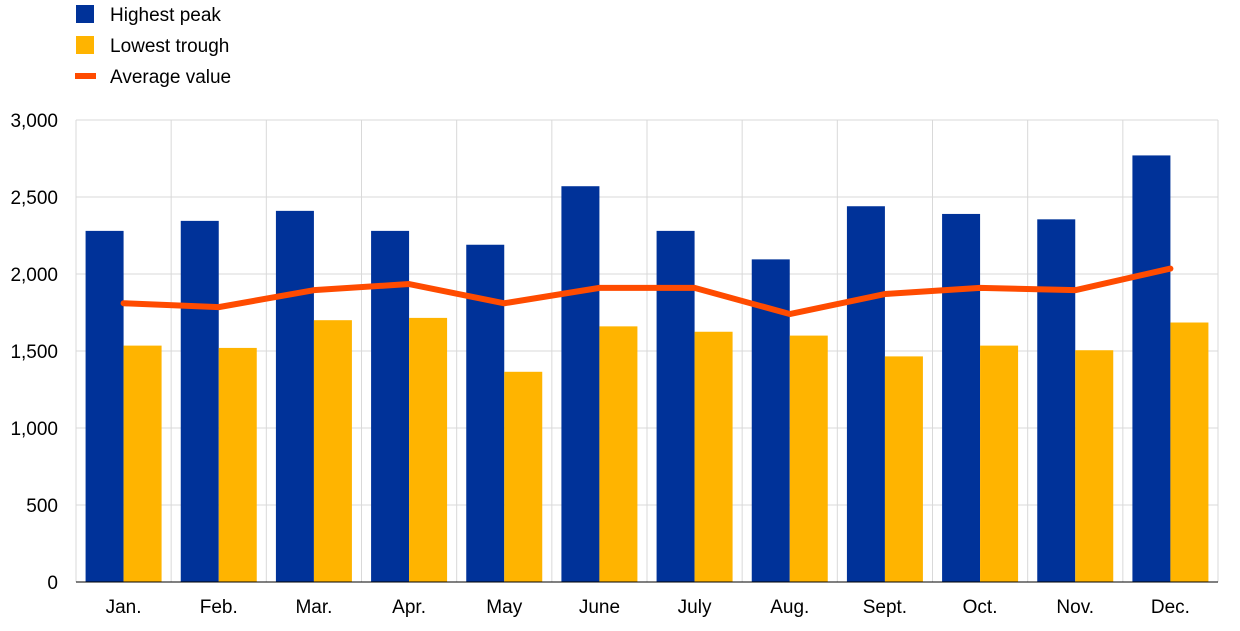  I want to click on legend-label-average-value: Average value, so click(170, 77).